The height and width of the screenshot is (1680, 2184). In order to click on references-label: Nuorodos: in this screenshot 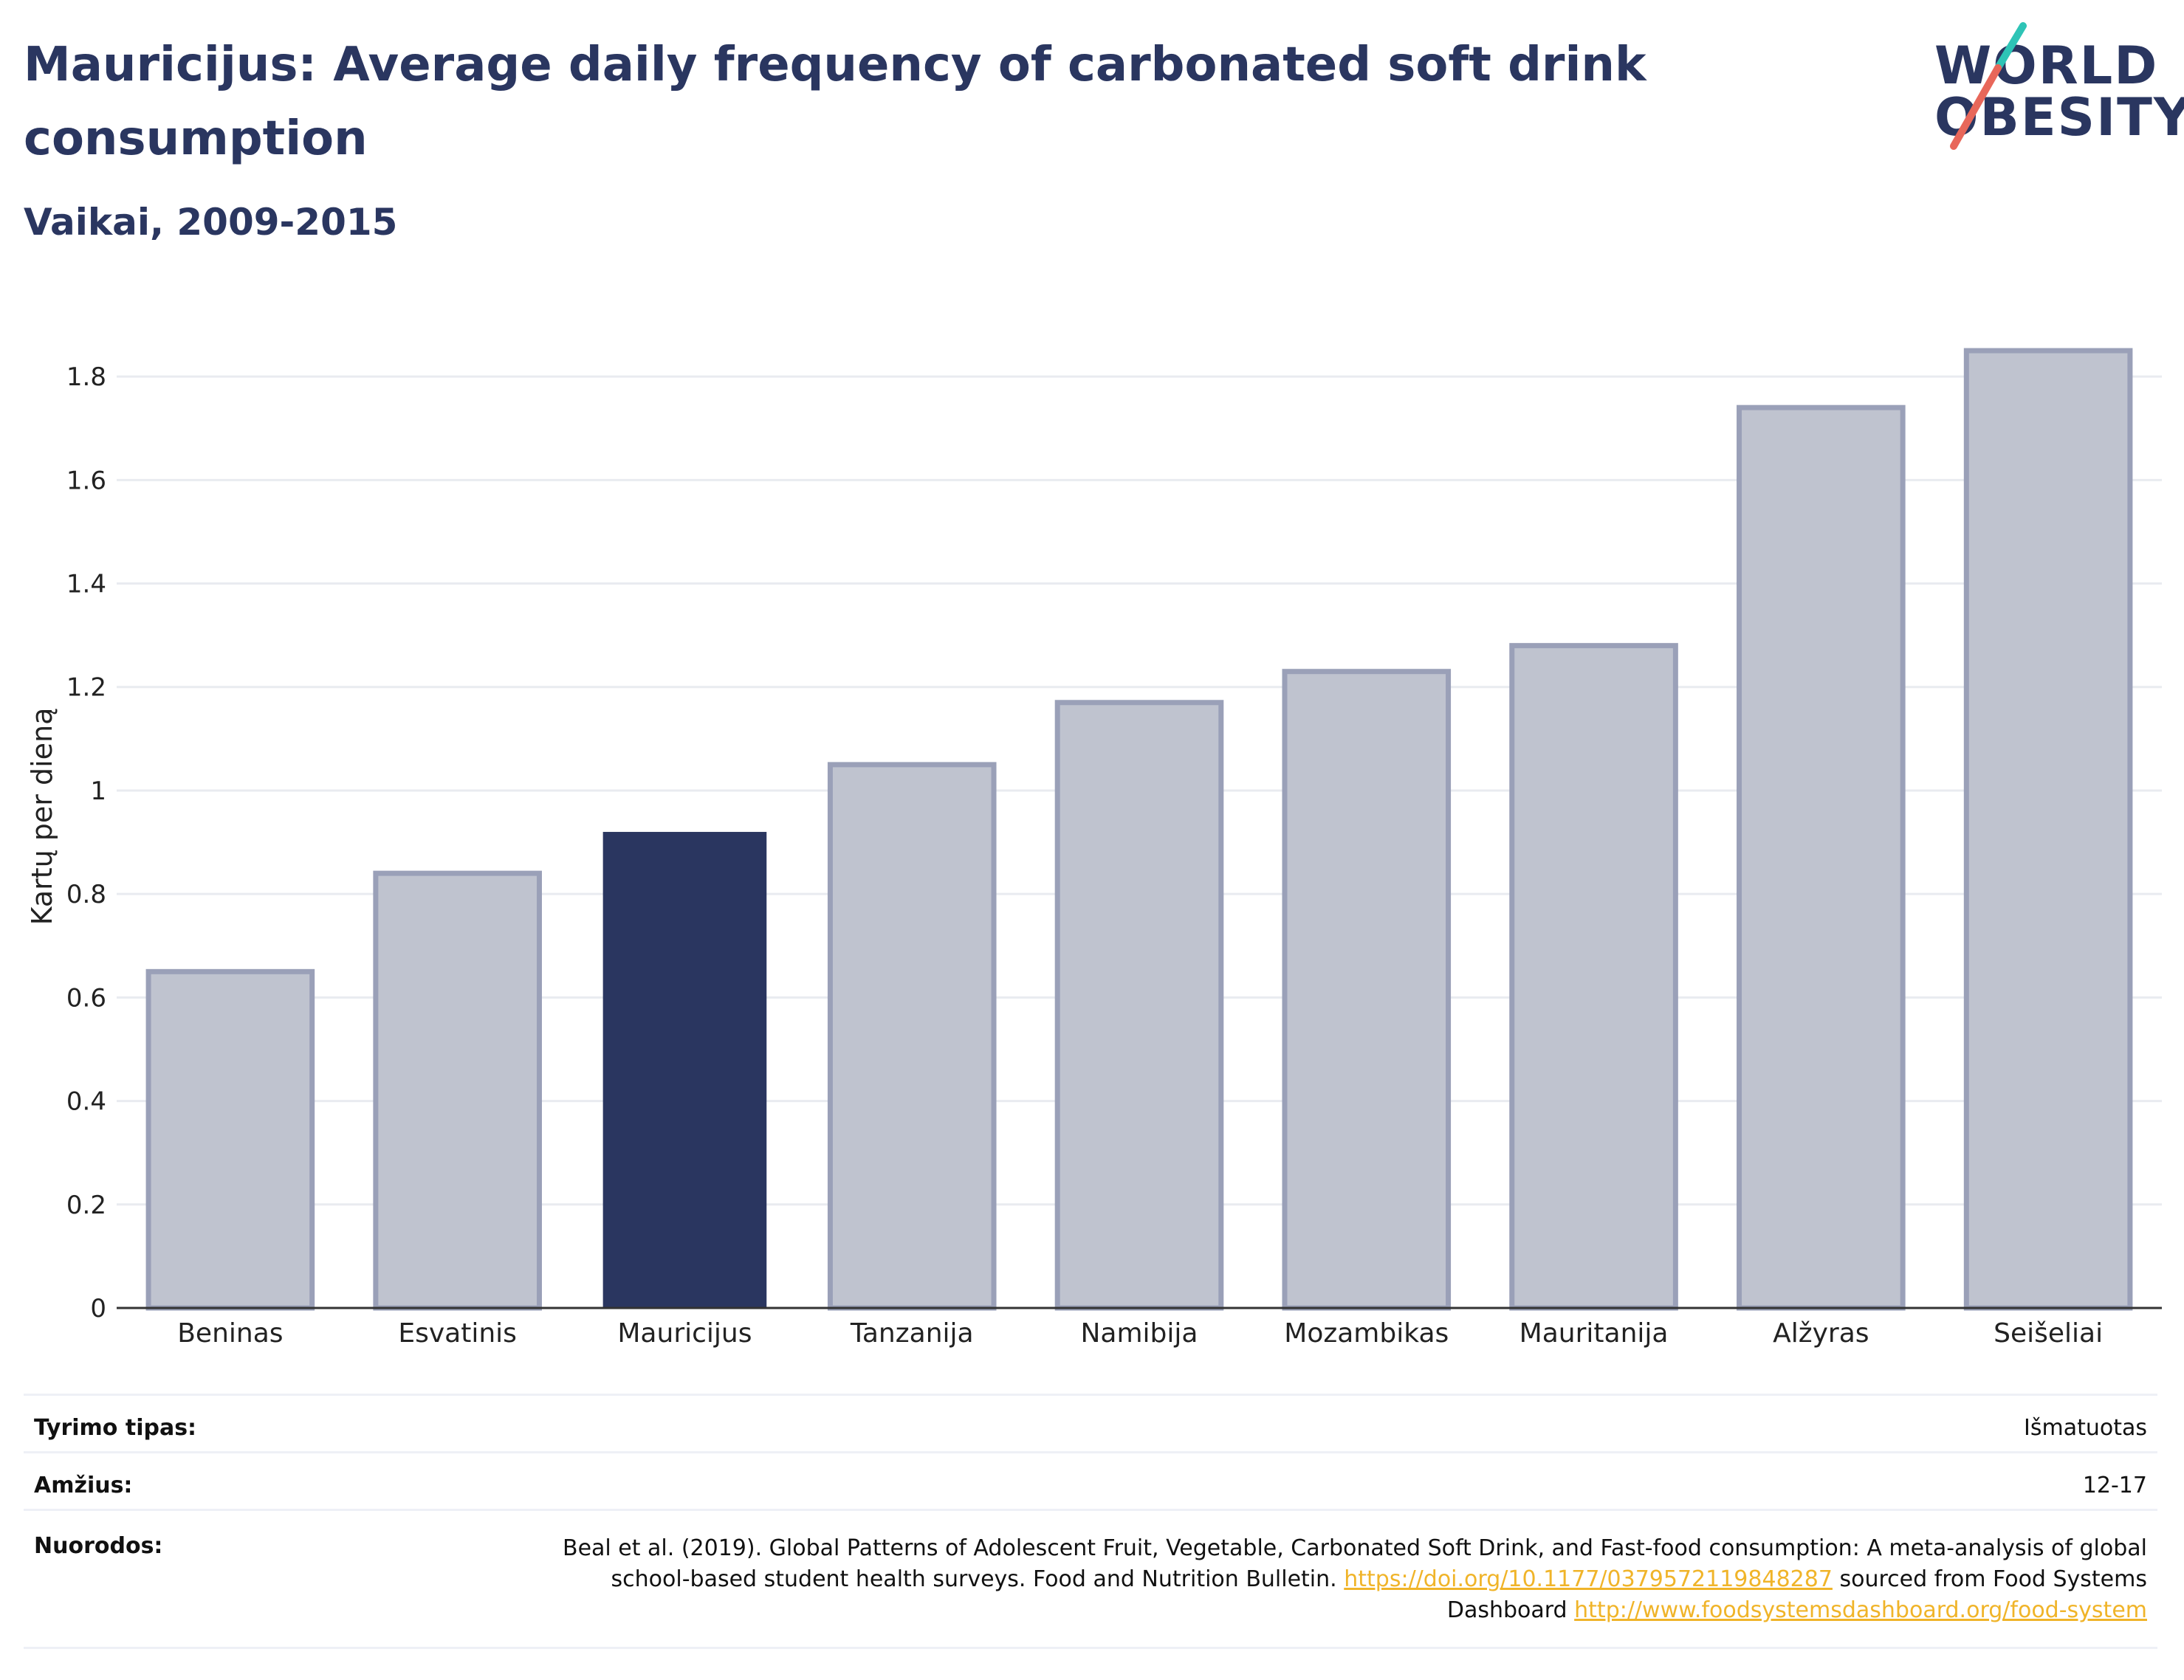, I will do `click(99, 1546)`.